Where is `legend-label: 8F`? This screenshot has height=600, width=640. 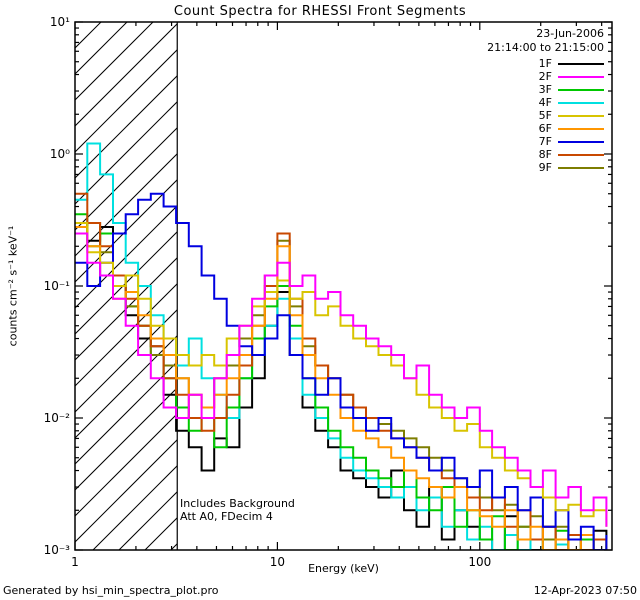
legend-label: 8F is located at coordinates (545, 154).